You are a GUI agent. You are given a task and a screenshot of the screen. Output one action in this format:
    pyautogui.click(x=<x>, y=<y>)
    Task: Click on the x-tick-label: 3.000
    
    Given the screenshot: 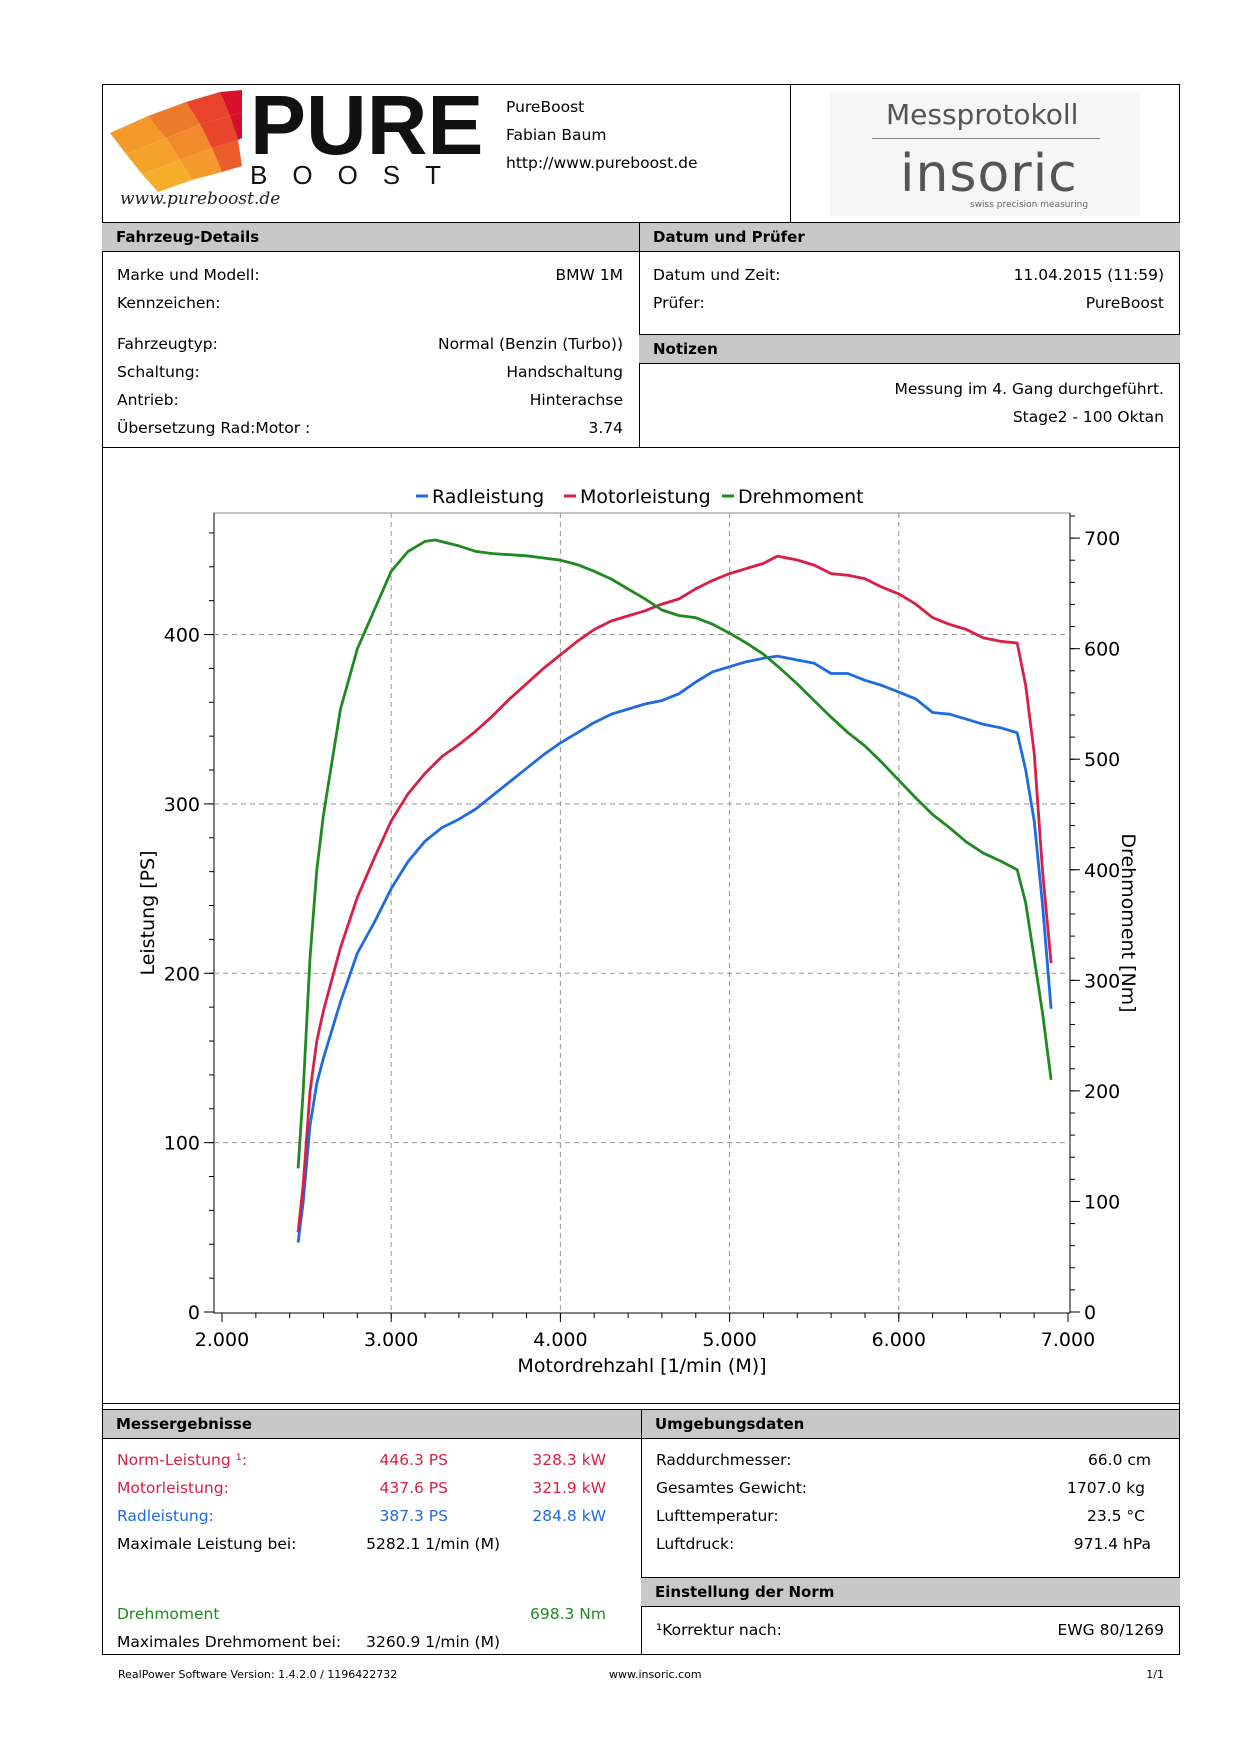 What is the action you would take?
    pyautogui.click(x=391, y=1340)
    